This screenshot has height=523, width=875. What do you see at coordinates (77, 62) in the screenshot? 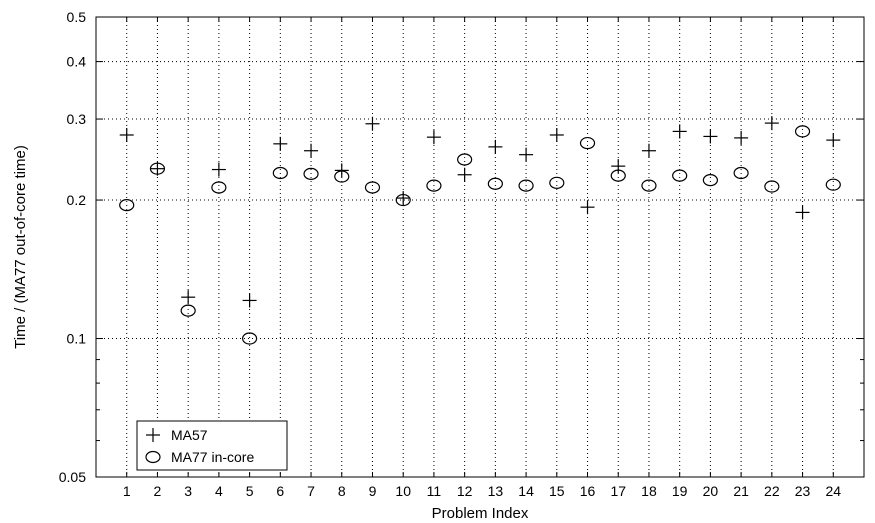
I see `y-tick-label: 0.4` at bounding box center [77, 62].